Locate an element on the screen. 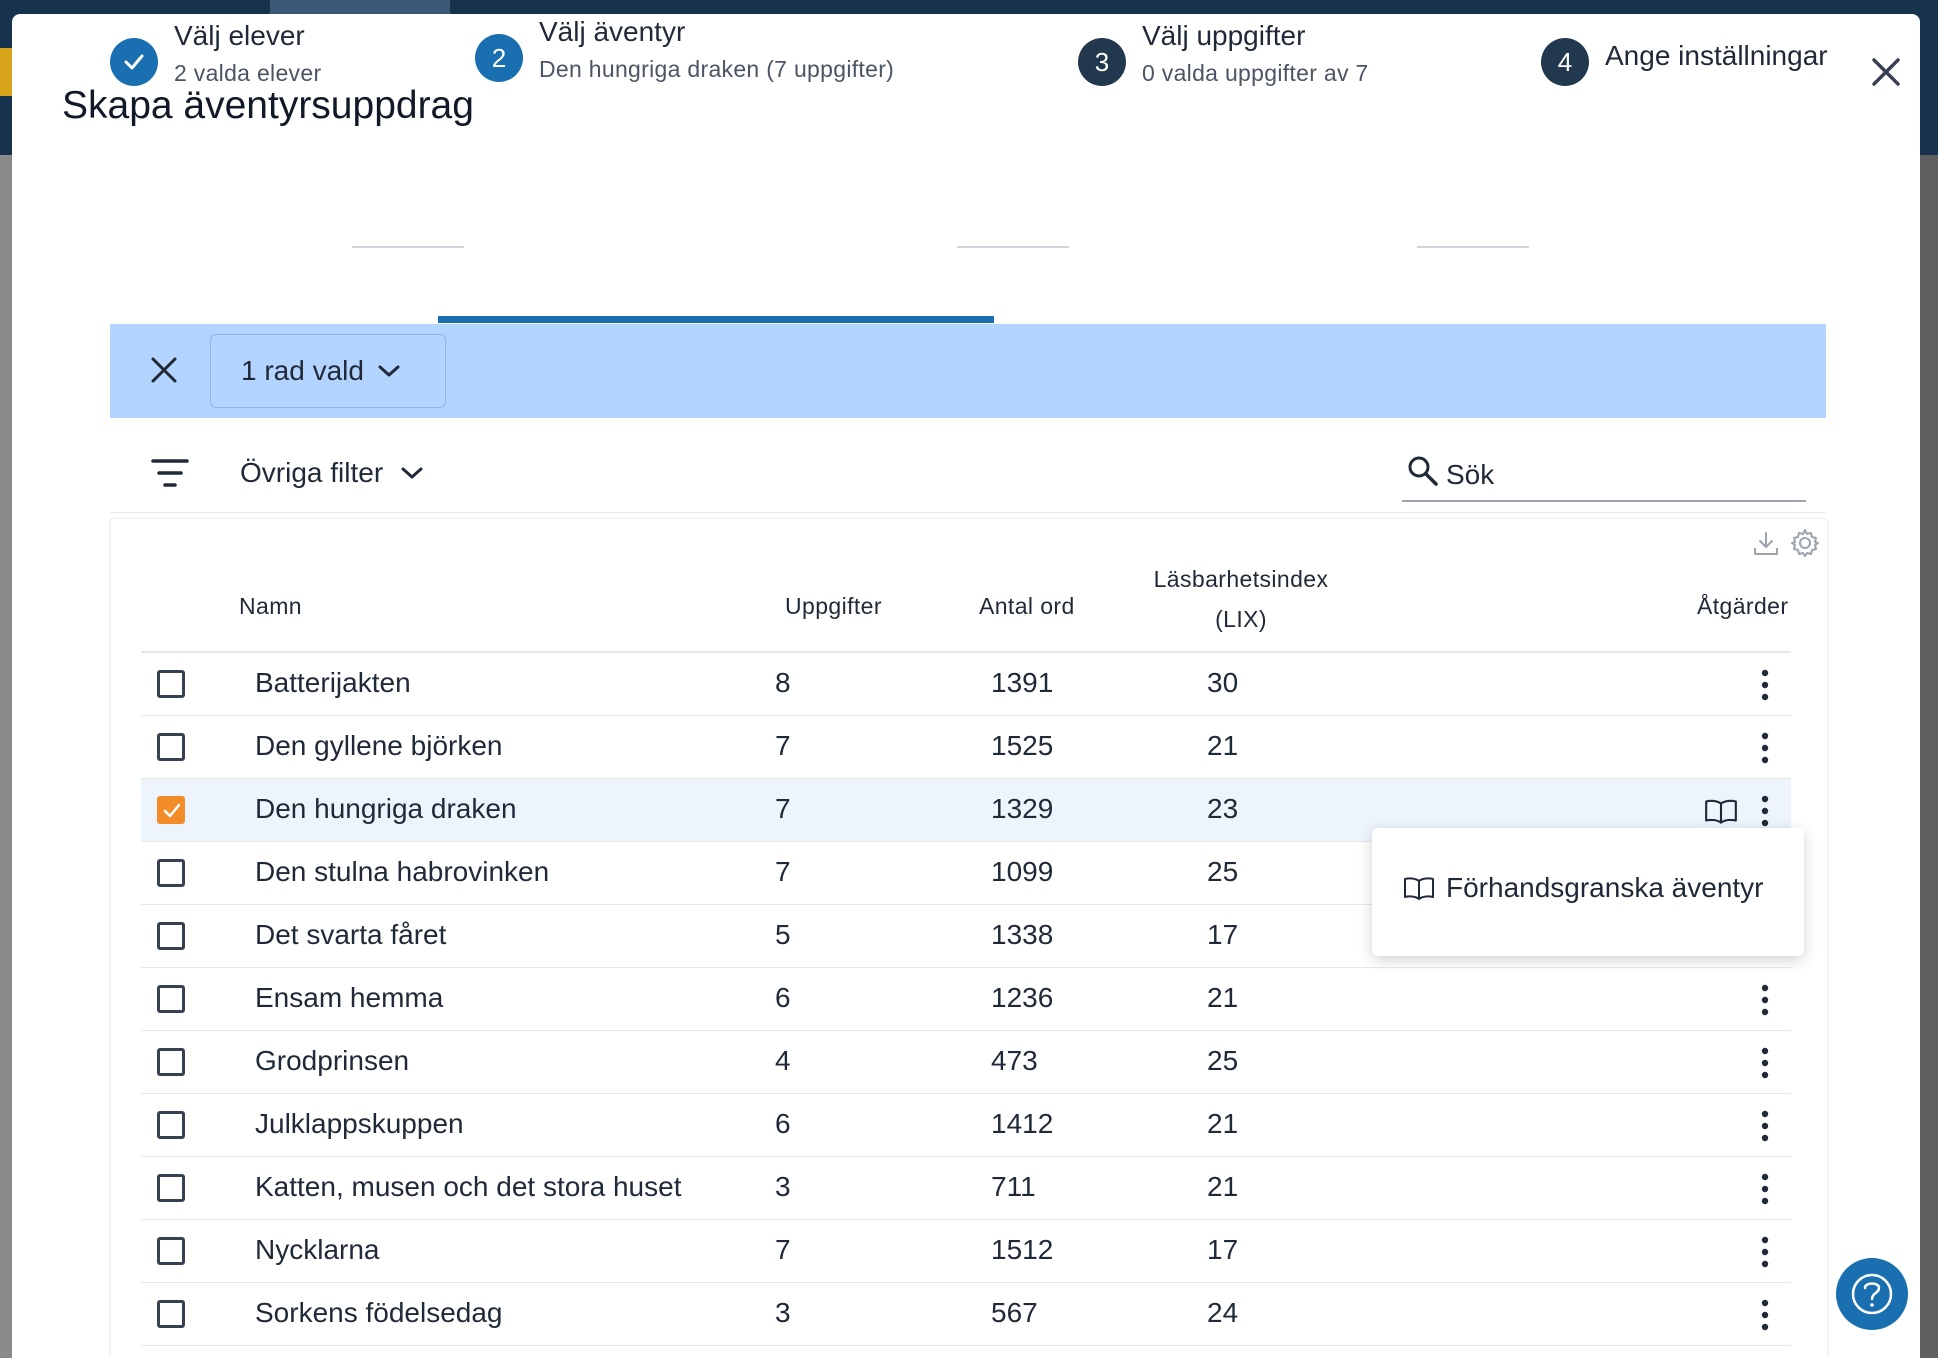 The height and width of the screenshot is (1358, 1938). table-row: Den stulna habrovinken 7 1099 25 is located at coordinates (966, 873).